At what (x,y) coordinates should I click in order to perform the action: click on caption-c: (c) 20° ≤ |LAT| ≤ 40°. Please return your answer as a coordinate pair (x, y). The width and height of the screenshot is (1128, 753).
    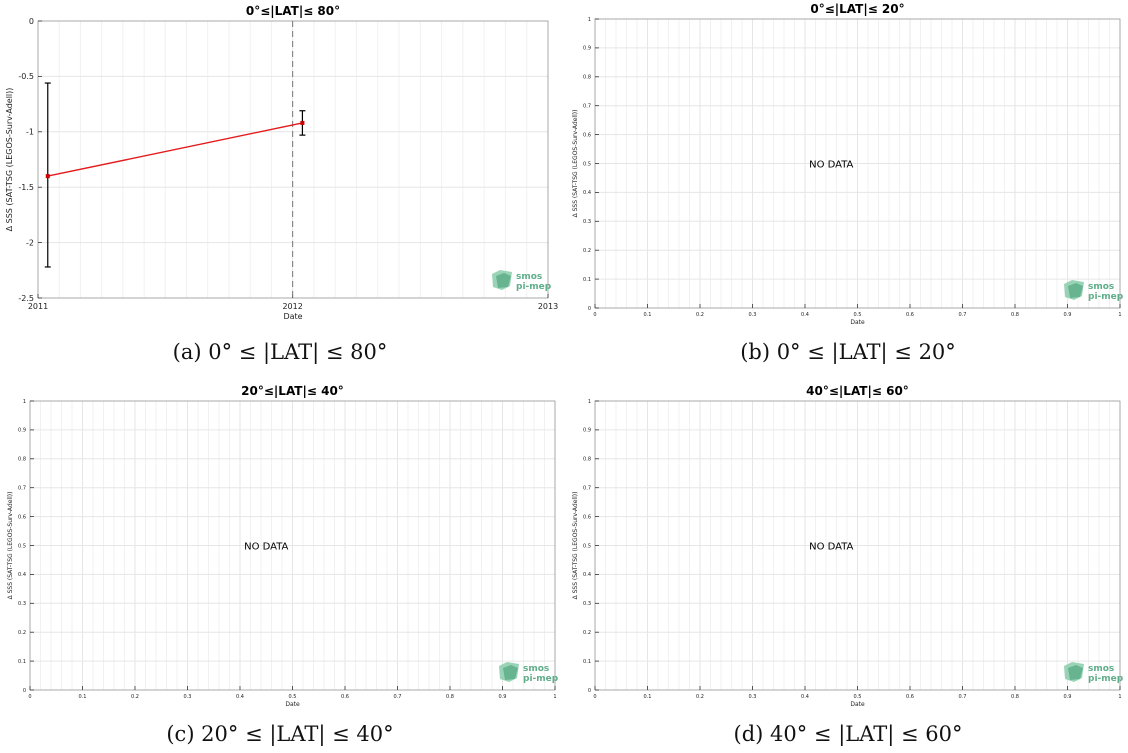
    Looking at the image, I should click on (280, 734).